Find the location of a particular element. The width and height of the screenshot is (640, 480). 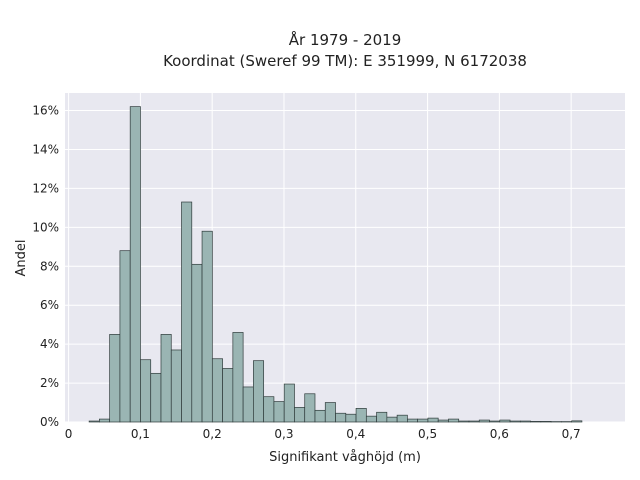

x-tick-label: 0 is located at coordinates (69, 434).